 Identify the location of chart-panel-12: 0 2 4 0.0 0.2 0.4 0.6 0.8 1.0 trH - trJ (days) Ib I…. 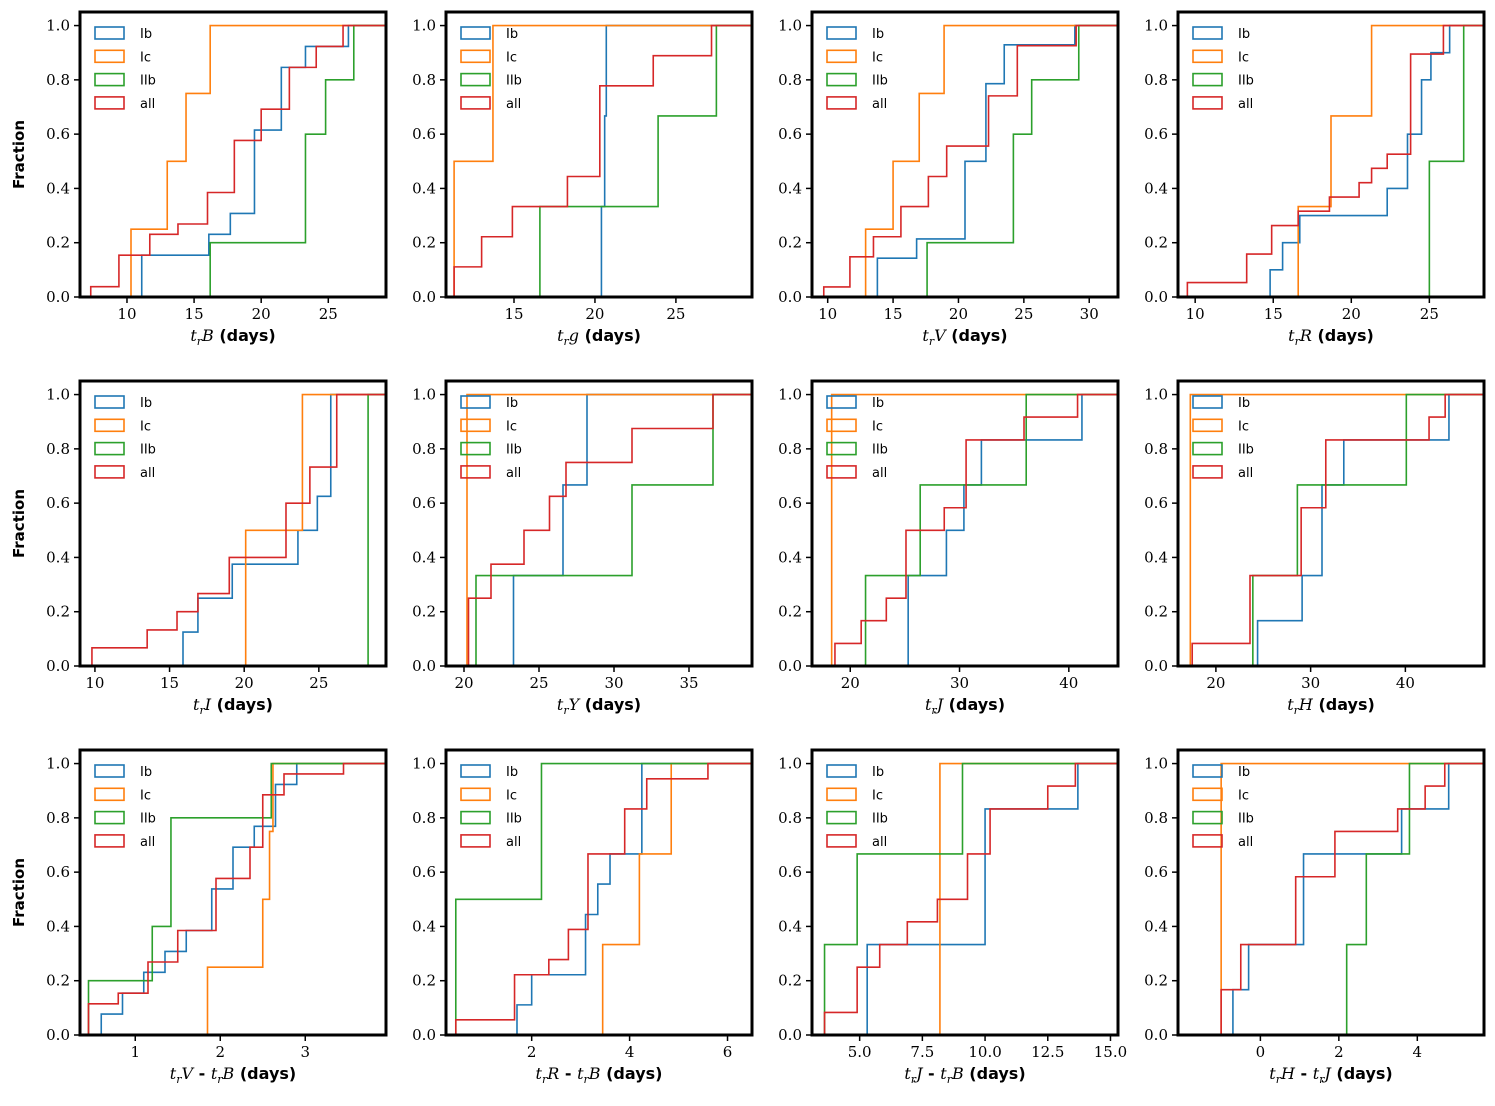
(1315, 917).